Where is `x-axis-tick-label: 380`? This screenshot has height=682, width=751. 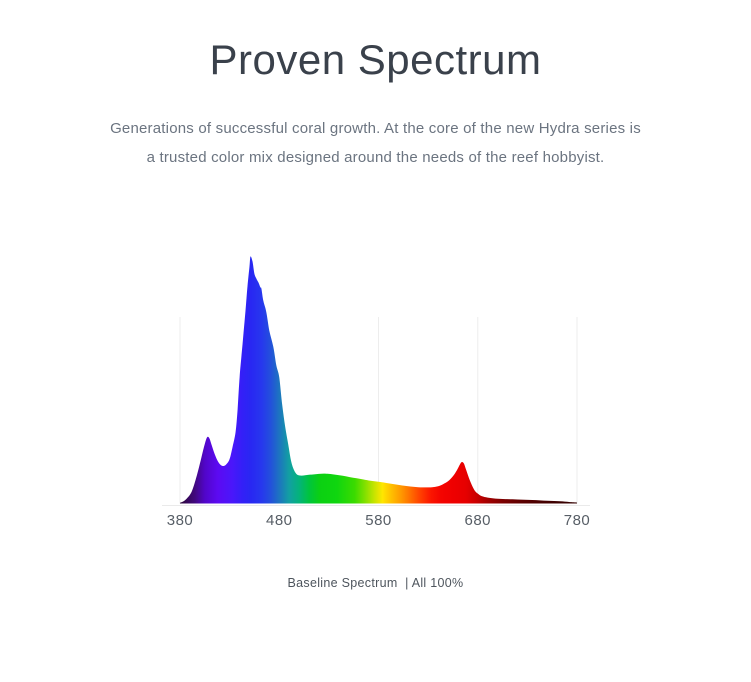 x-axis-tick-label: 380 is located at coordinates (180, 520).